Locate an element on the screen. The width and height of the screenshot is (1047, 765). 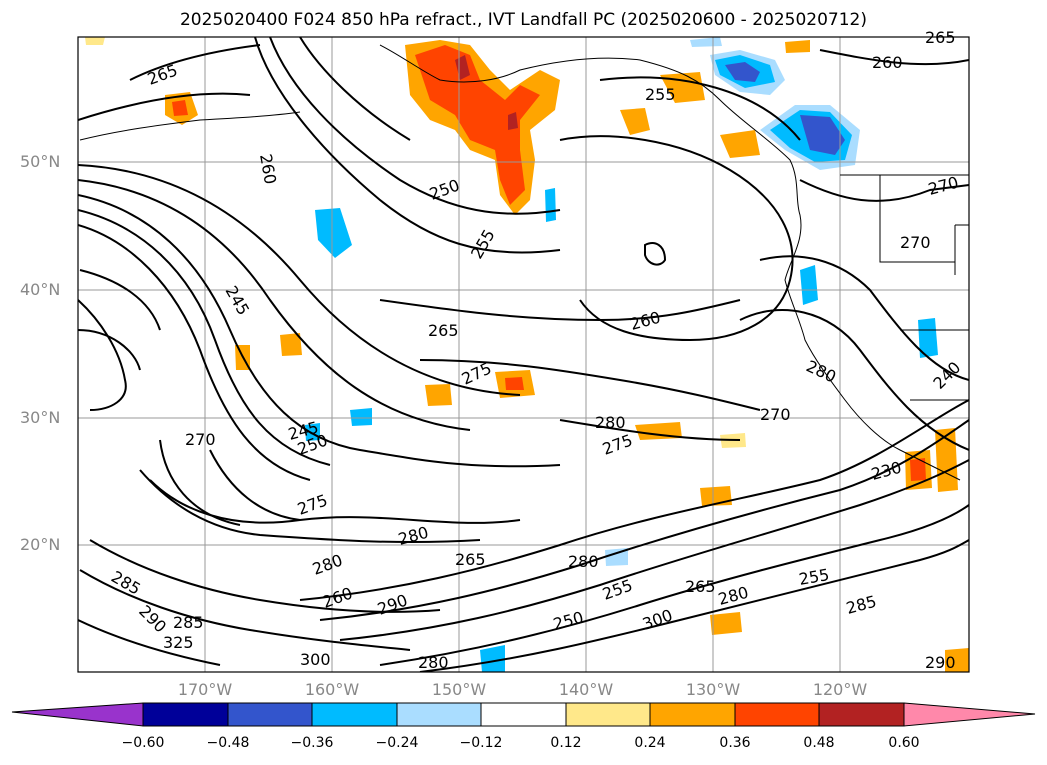
lon-label-120w: 120°W is located at coordinates (840, 689).